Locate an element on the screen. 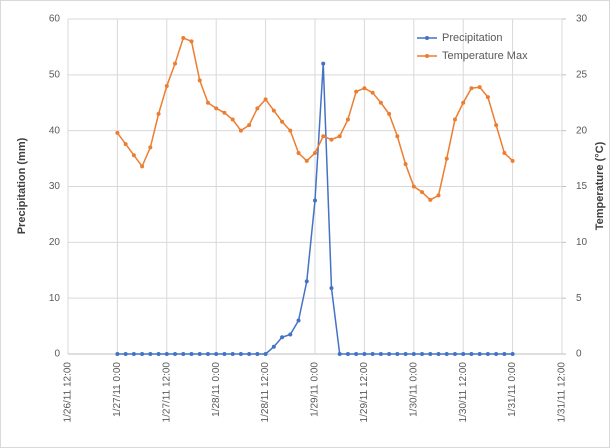  x-tick-label: 1/30/11 12:00 is located at coordinates (463, 392).